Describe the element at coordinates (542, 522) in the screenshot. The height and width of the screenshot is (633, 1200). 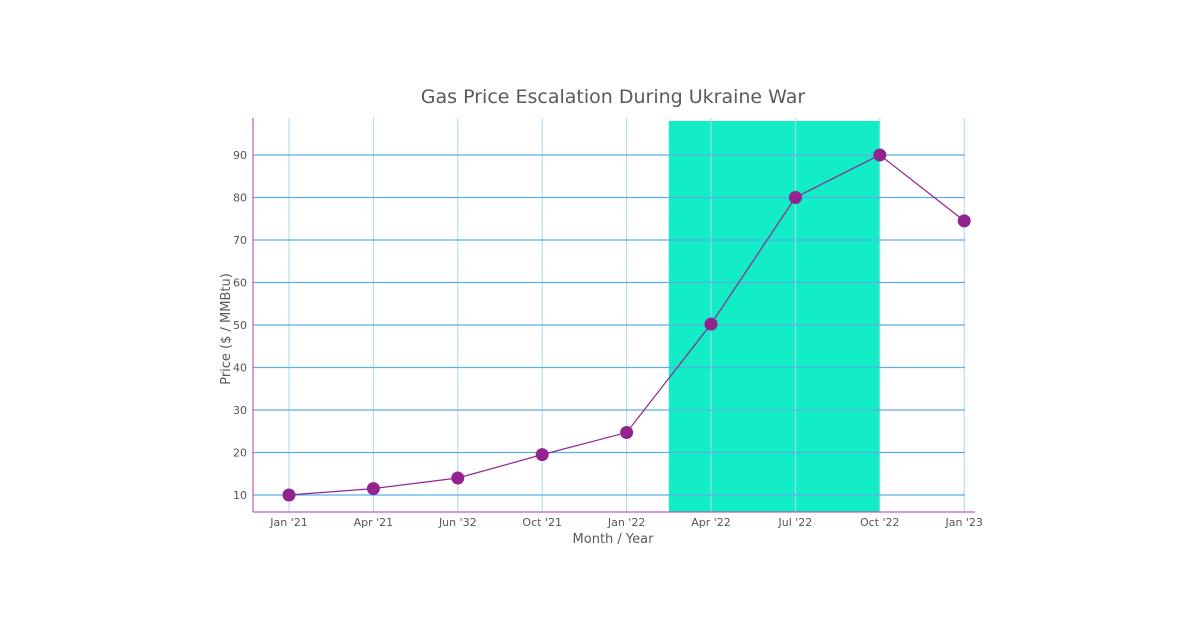
I see `x-tick-label: Oct '21` at that location.